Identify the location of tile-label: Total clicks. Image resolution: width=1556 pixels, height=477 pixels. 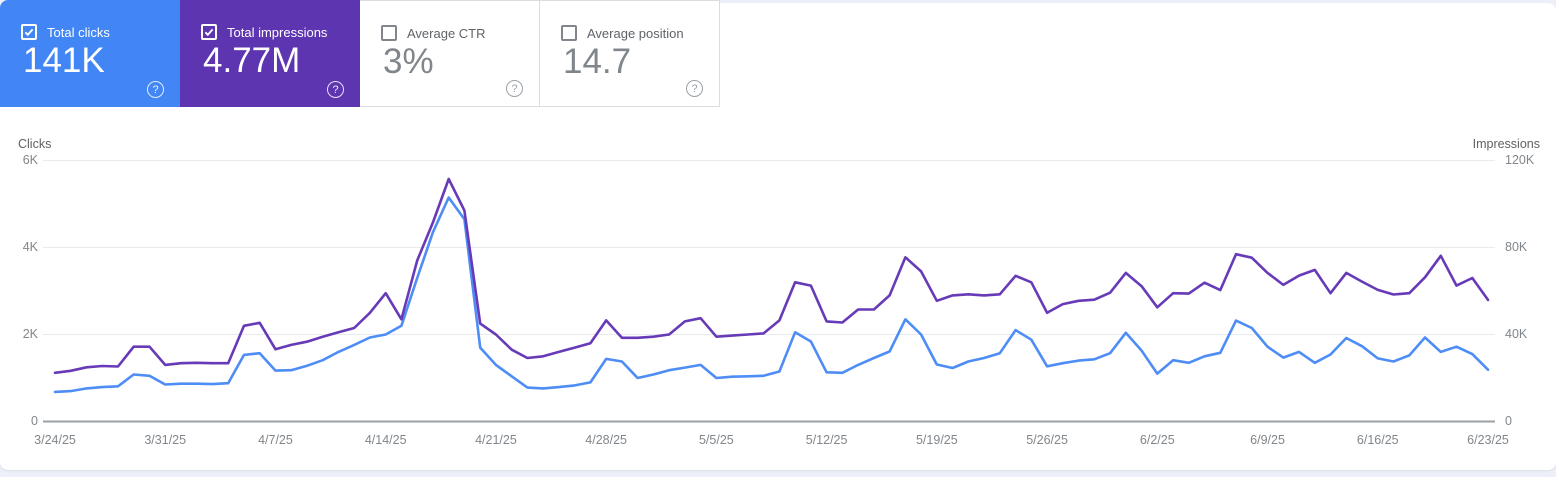
(78, 32).